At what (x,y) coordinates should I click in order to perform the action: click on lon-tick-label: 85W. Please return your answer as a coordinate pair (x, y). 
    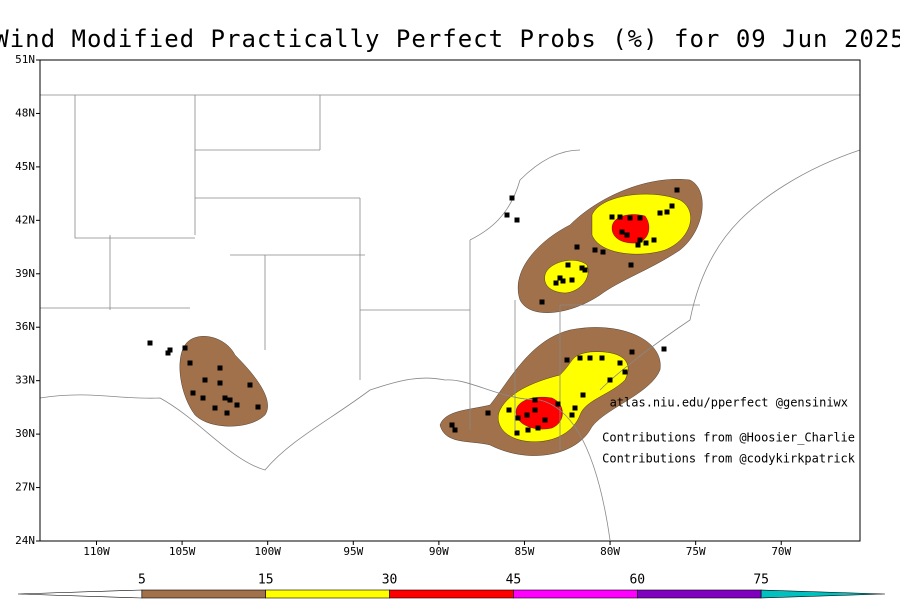
    Looking at the image, I should click on (525, 551).